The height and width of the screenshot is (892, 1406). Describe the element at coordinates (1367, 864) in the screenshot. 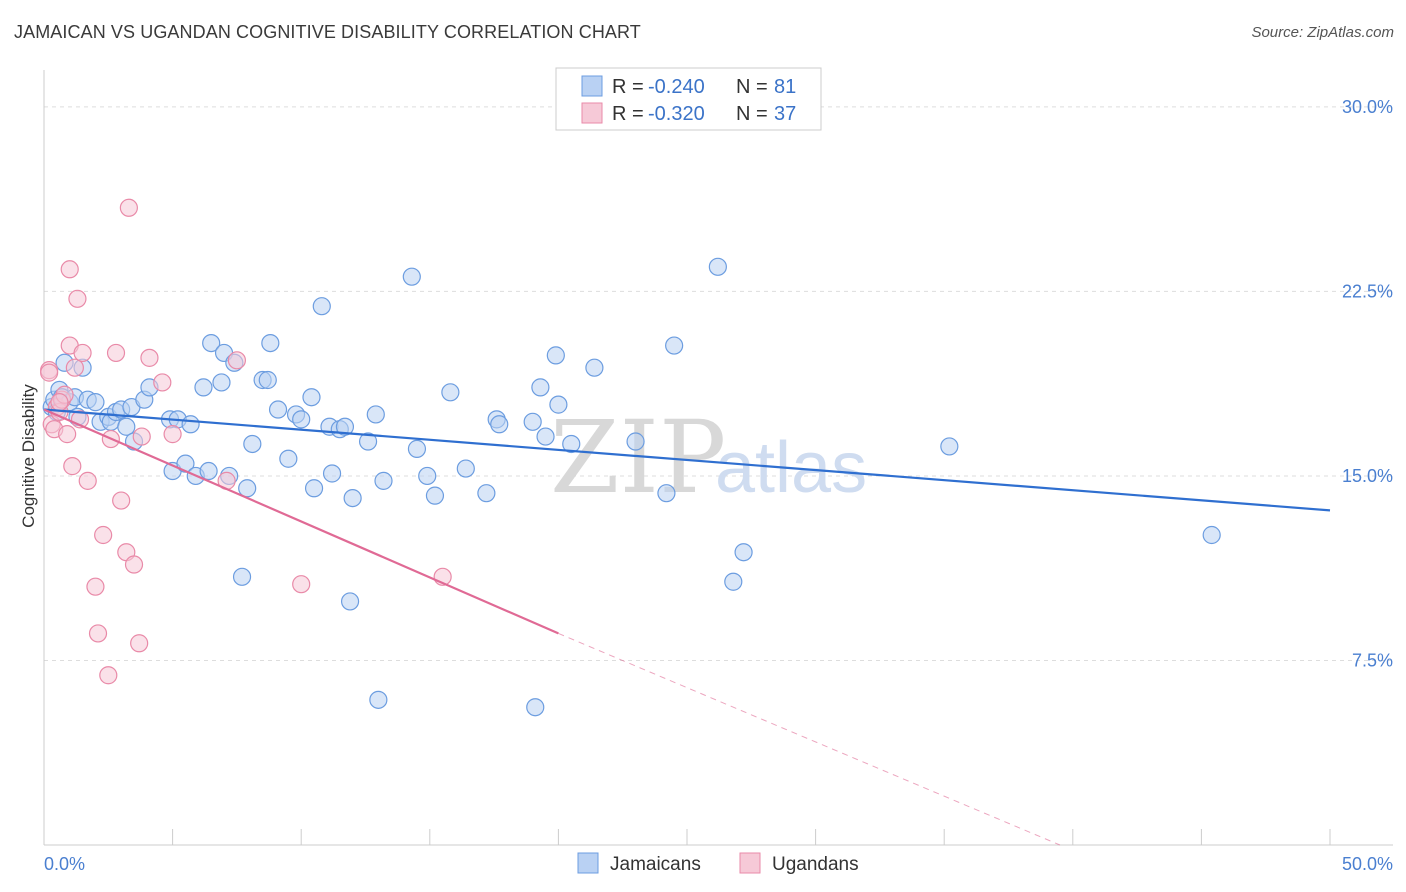

I see `x-tick-label: 50.0%` at that location.